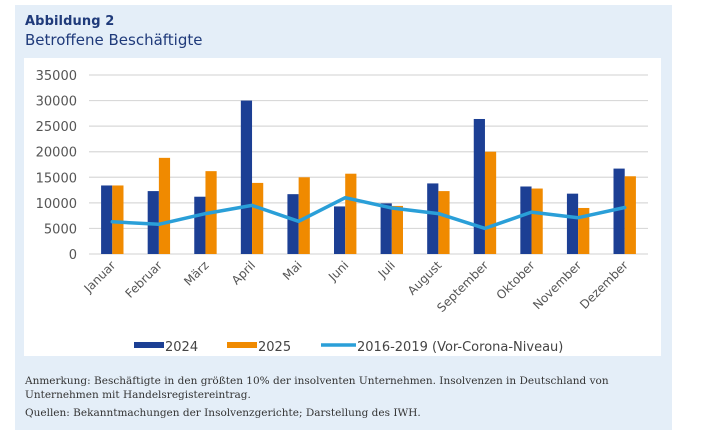  What do you see at coordinates (56, 102) in the screenshot?
I see `y-tick-label: 30000` at bounding box center [56, 102].